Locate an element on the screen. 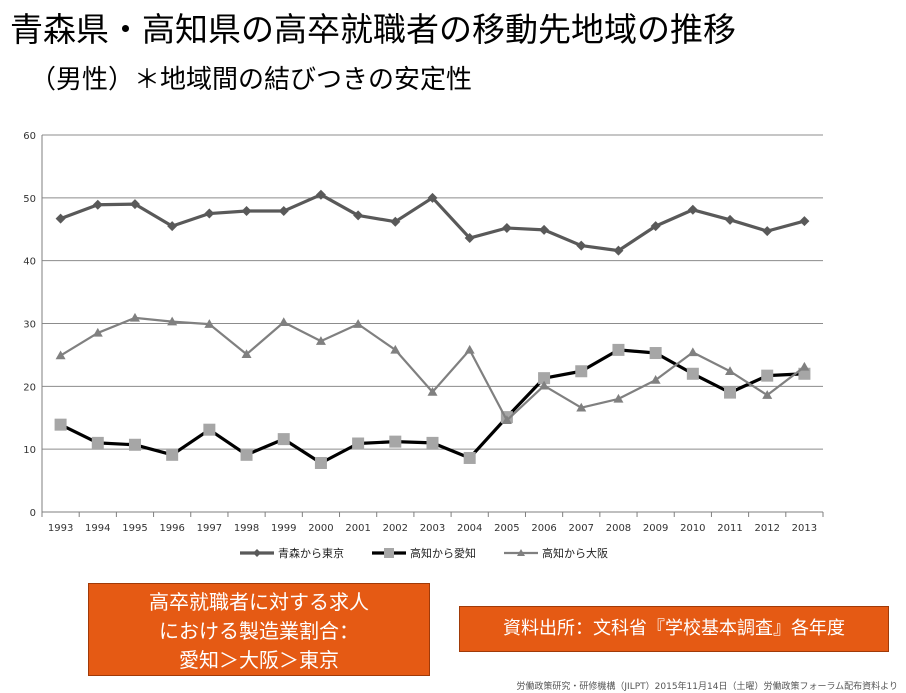 The image size is (906, 693). note-line: における製造業割合： is located at coordinates (259, 631).